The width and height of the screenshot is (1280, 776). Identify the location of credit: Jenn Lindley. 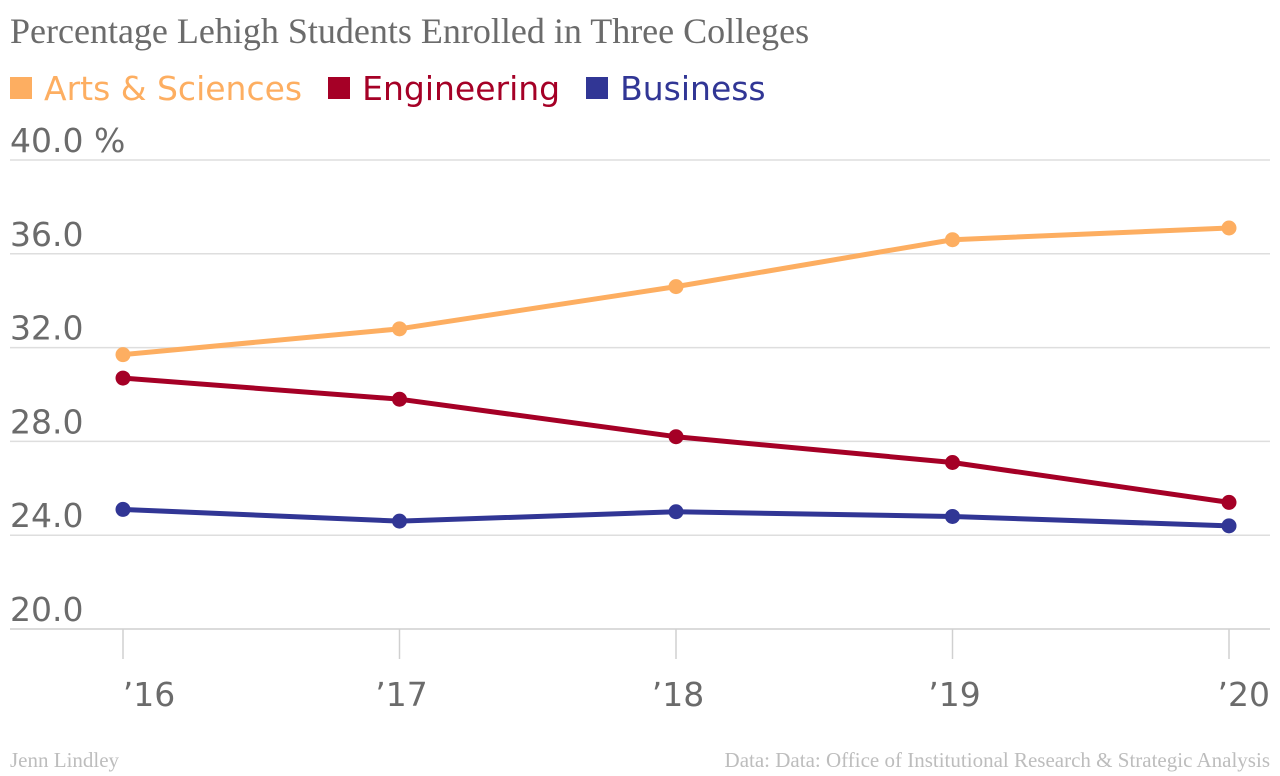
(65, 760).